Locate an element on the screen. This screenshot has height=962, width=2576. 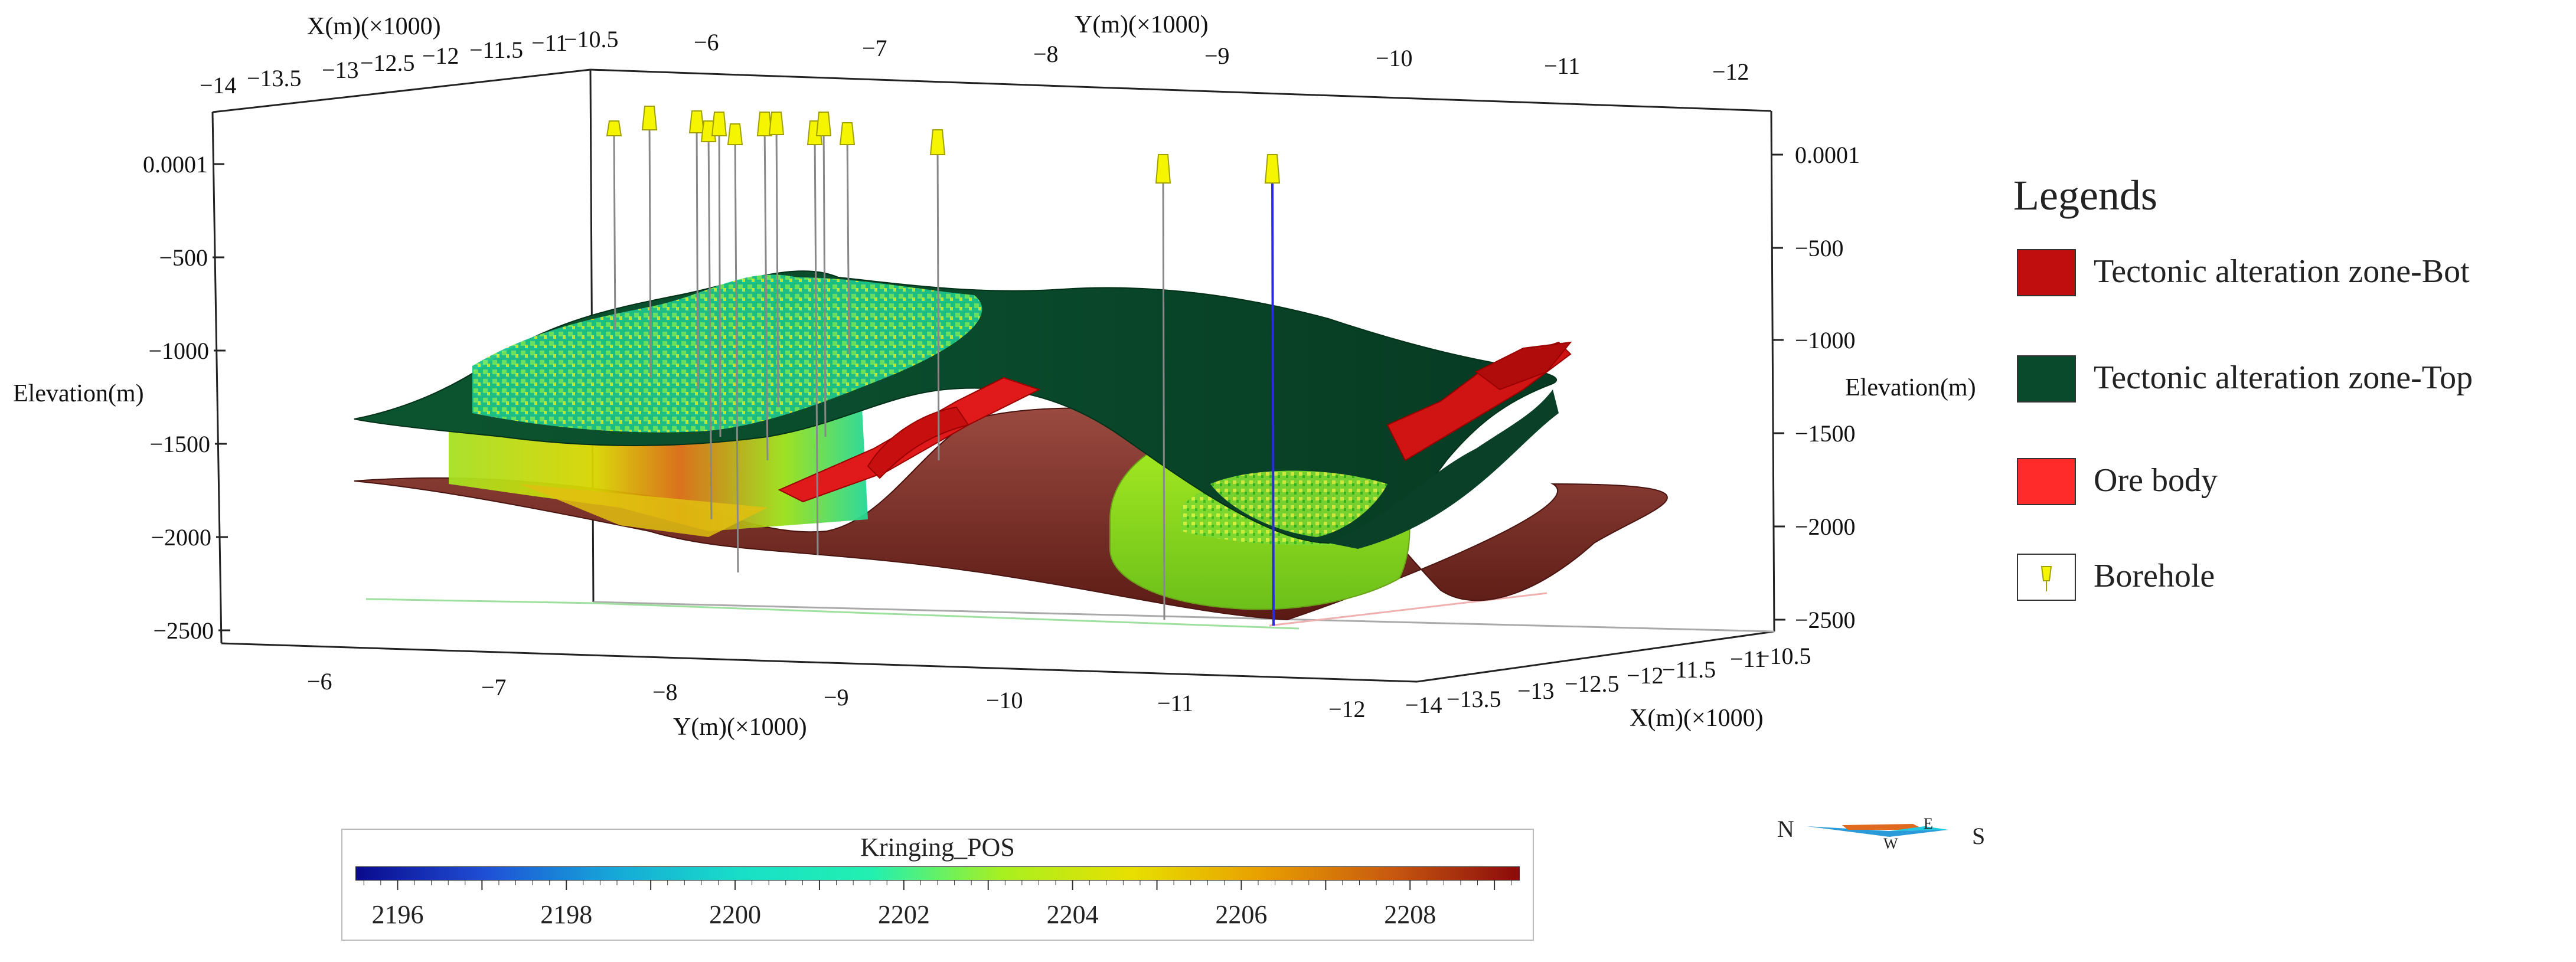
elev-tick-left: −500 is located at coordinates (183, 257).